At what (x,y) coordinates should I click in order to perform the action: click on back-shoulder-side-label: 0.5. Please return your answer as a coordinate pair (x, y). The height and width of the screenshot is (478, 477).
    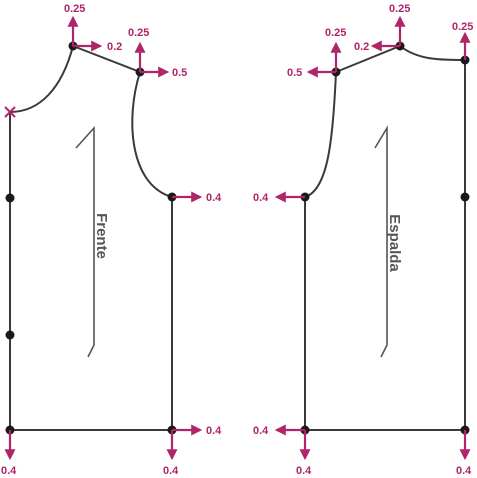
    Looking at the image, I should click on (294, 73).